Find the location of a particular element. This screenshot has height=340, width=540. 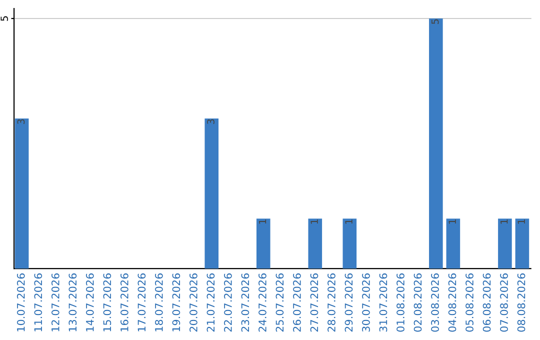

x-tick-label: 27.07.2026 is located at coordinates (314, 302).